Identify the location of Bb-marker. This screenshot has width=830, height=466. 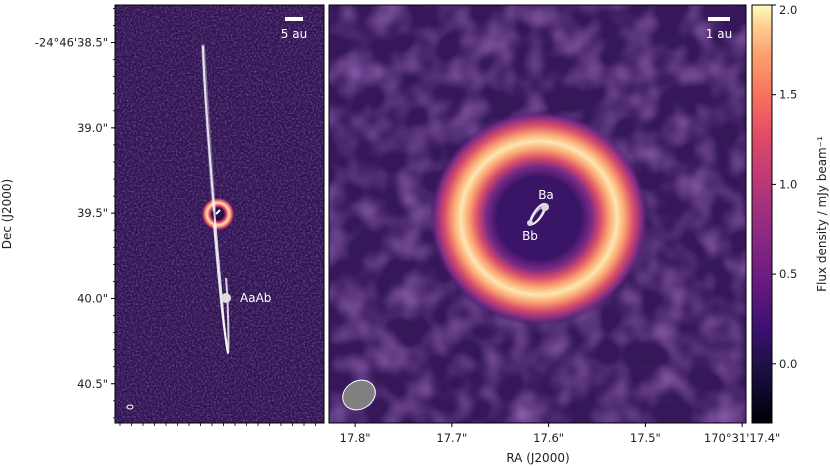
(530, 223).